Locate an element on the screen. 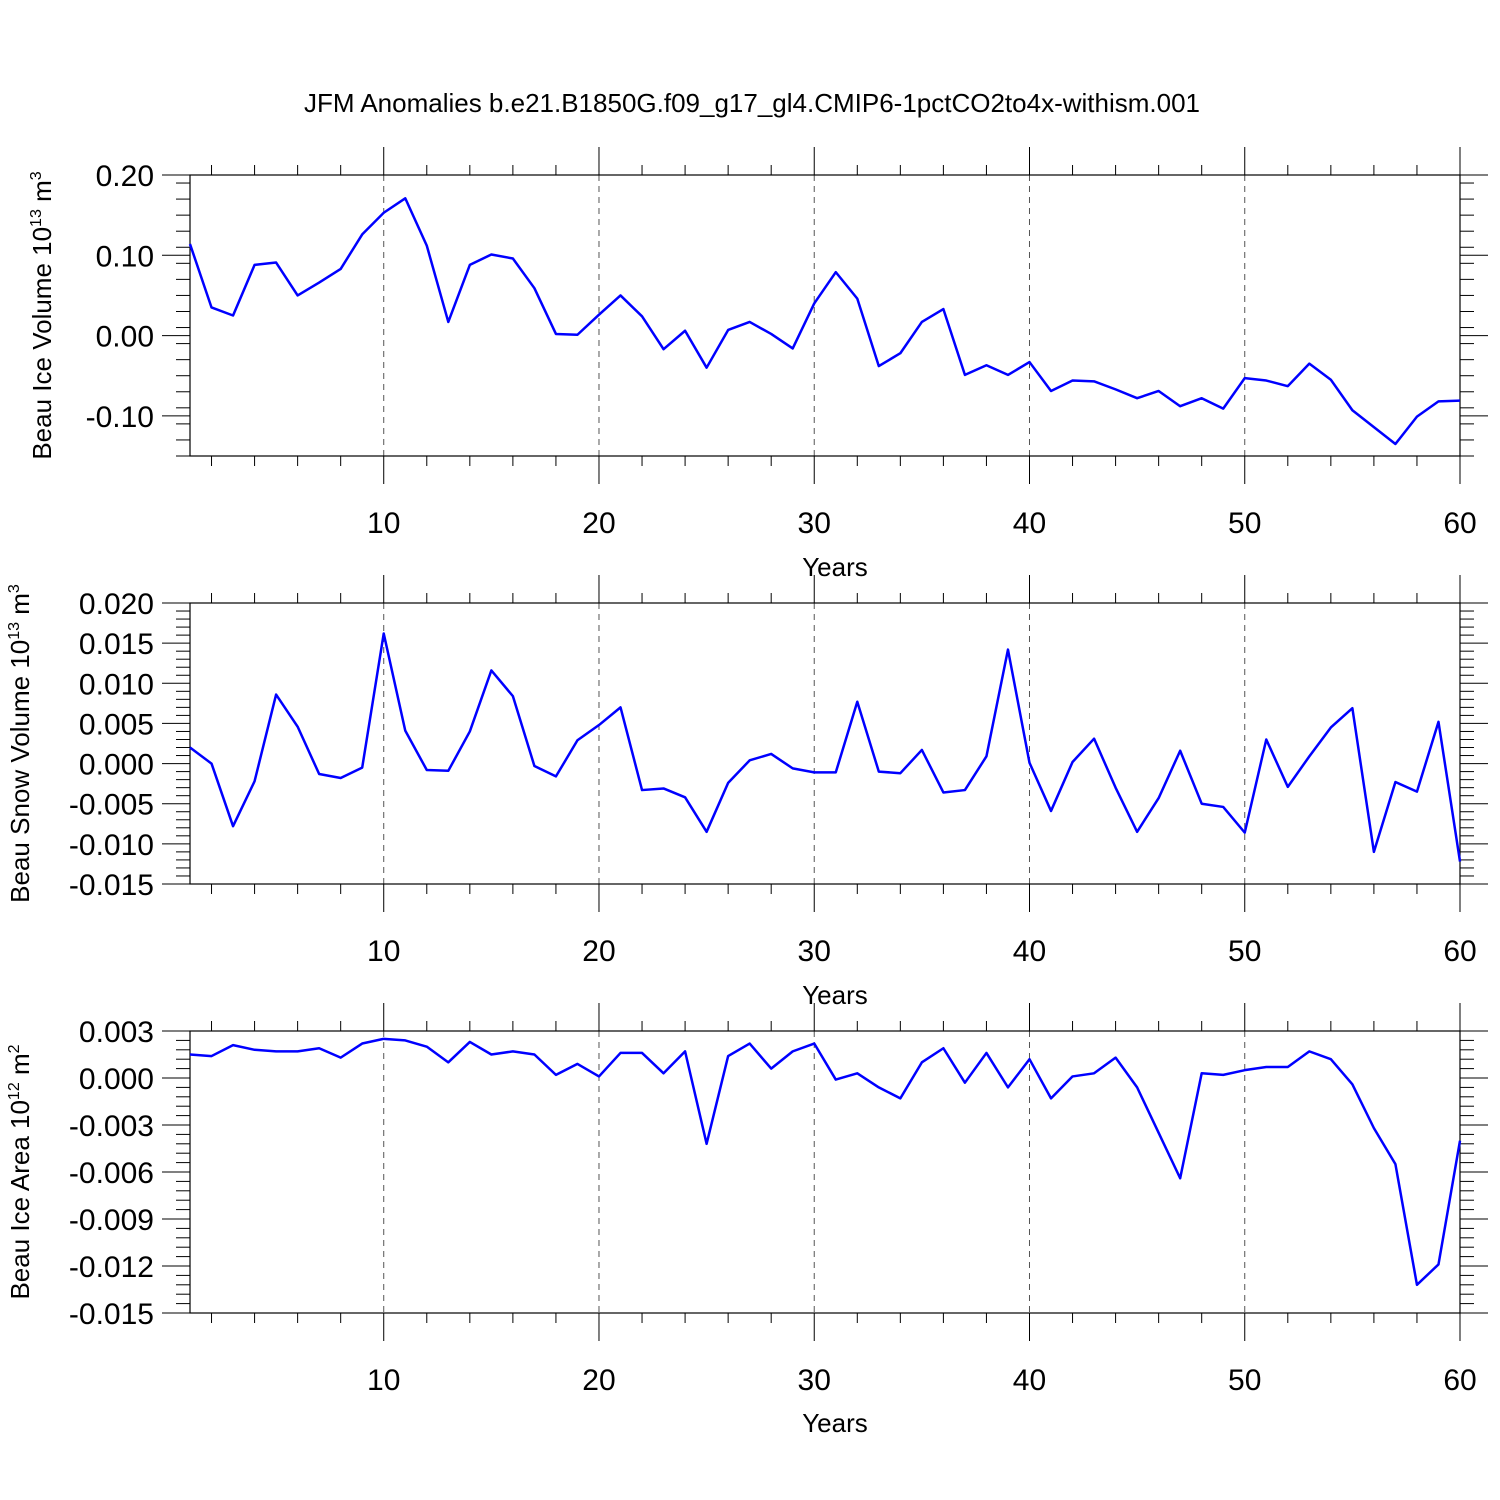  y-tick-label: 0.003 is located at coordinates (116, 1032).